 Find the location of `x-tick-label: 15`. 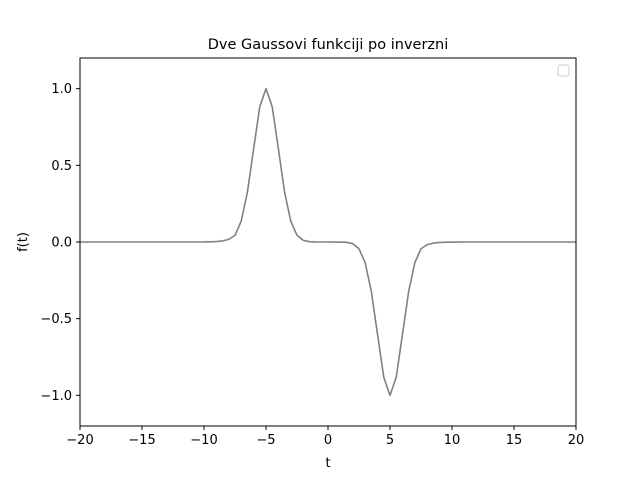

x-tick-label: 15 is located at coordinates (514, 440).